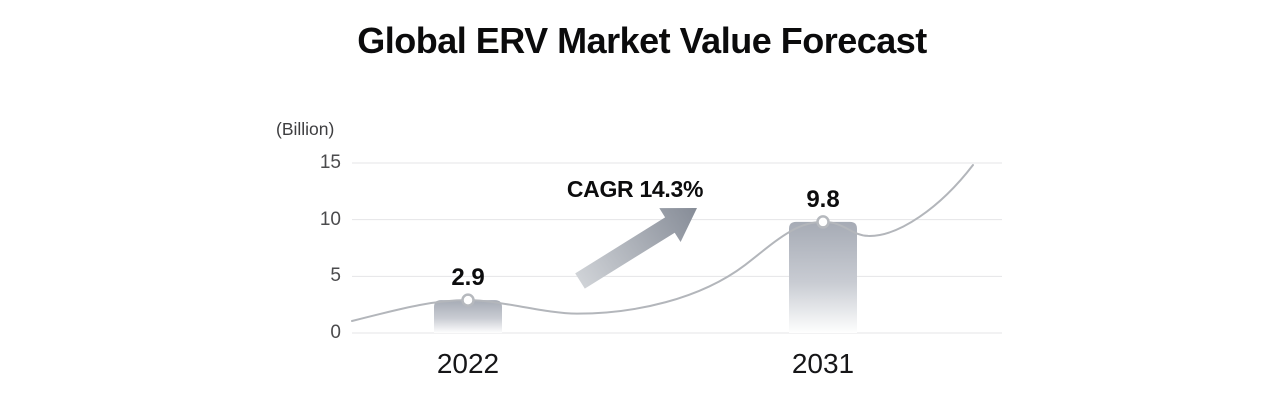  I want to click on data-point-dots, so click(645, 261).